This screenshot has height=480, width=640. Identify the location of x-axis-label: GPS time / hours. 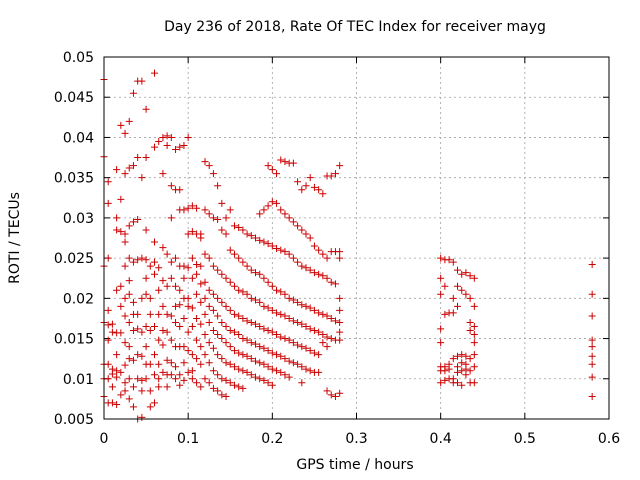
(354, 465).